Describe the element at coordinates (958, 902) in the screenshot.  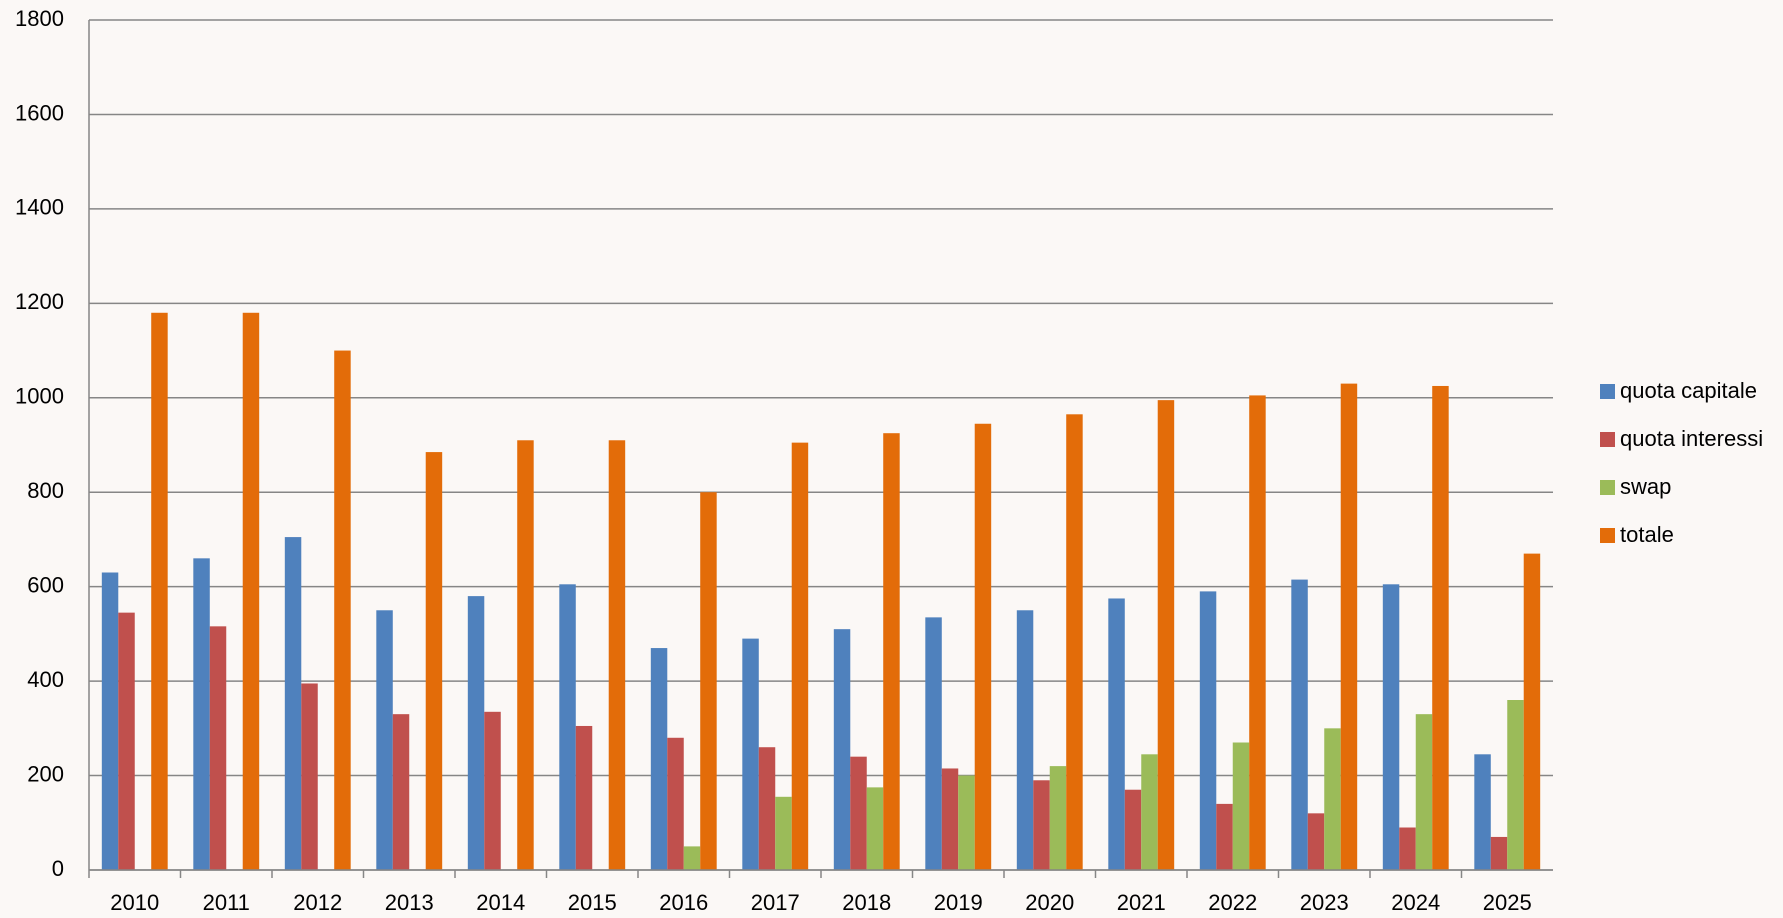
I see `x-tick-label: 2019` at that location.